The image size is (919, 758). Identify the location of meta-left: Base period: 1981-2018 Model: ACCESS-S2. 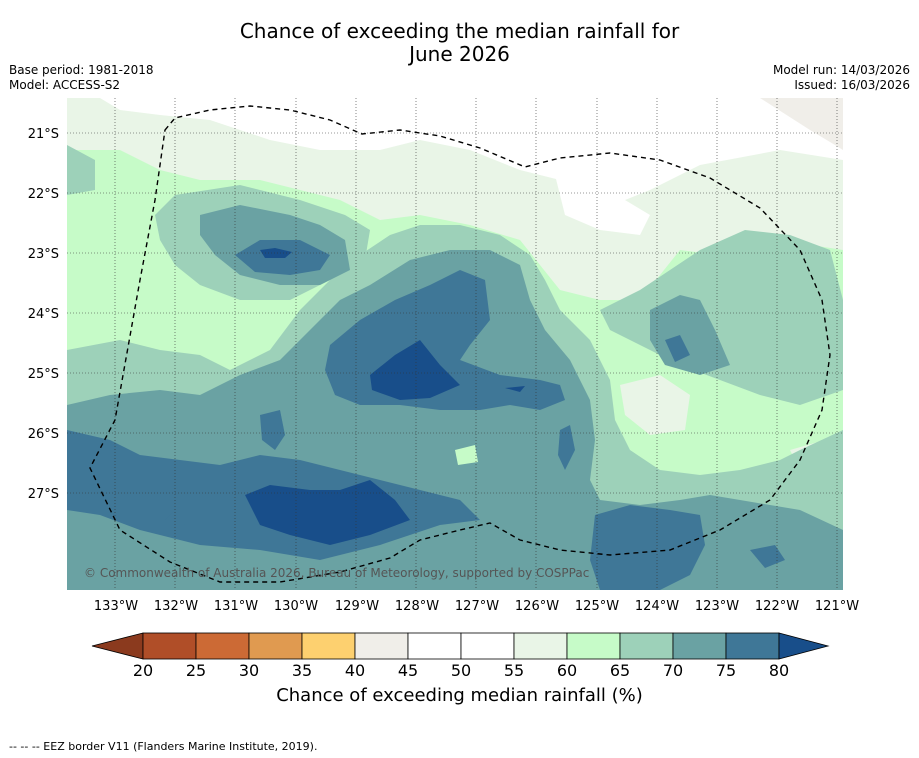
(81, 78).